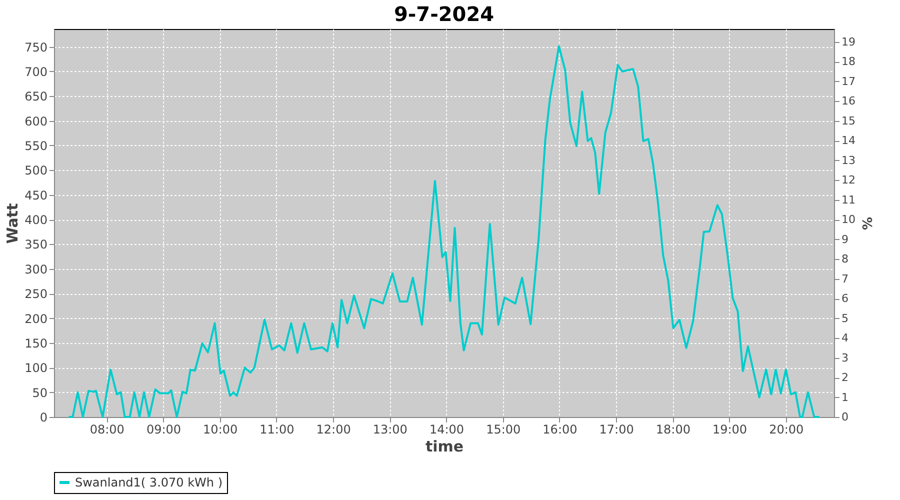  I want to click on y-tick-label: 450, so click(36, 195).